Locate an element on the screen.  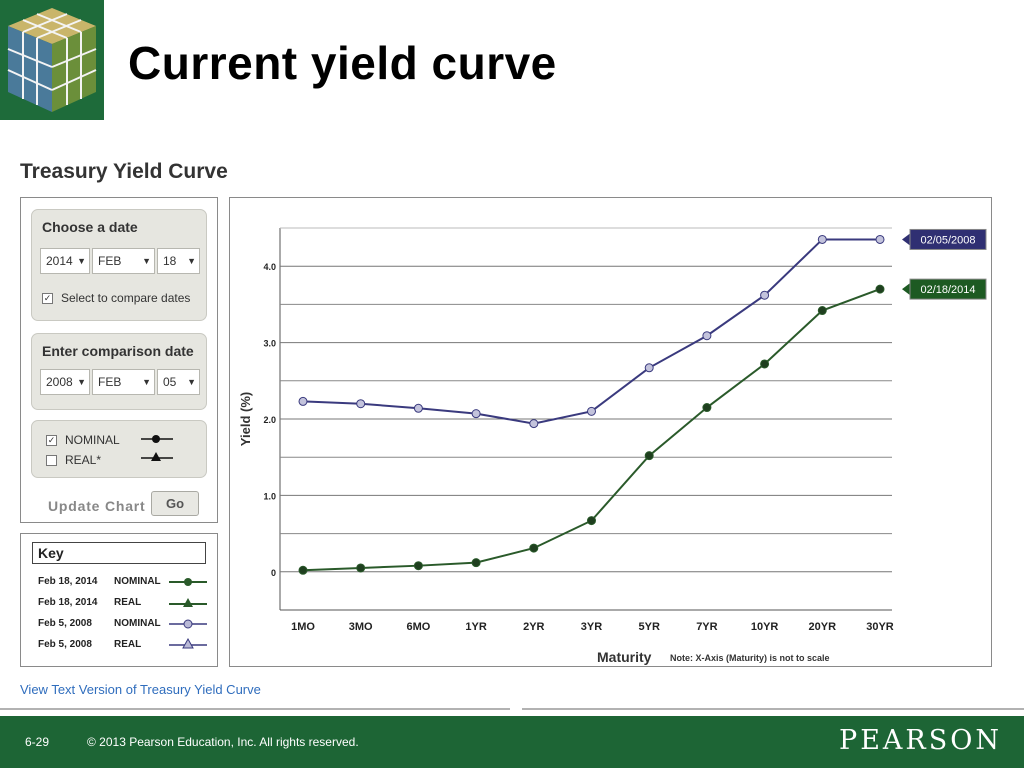
real-label: REAL* is located at coordinates (83, 460).